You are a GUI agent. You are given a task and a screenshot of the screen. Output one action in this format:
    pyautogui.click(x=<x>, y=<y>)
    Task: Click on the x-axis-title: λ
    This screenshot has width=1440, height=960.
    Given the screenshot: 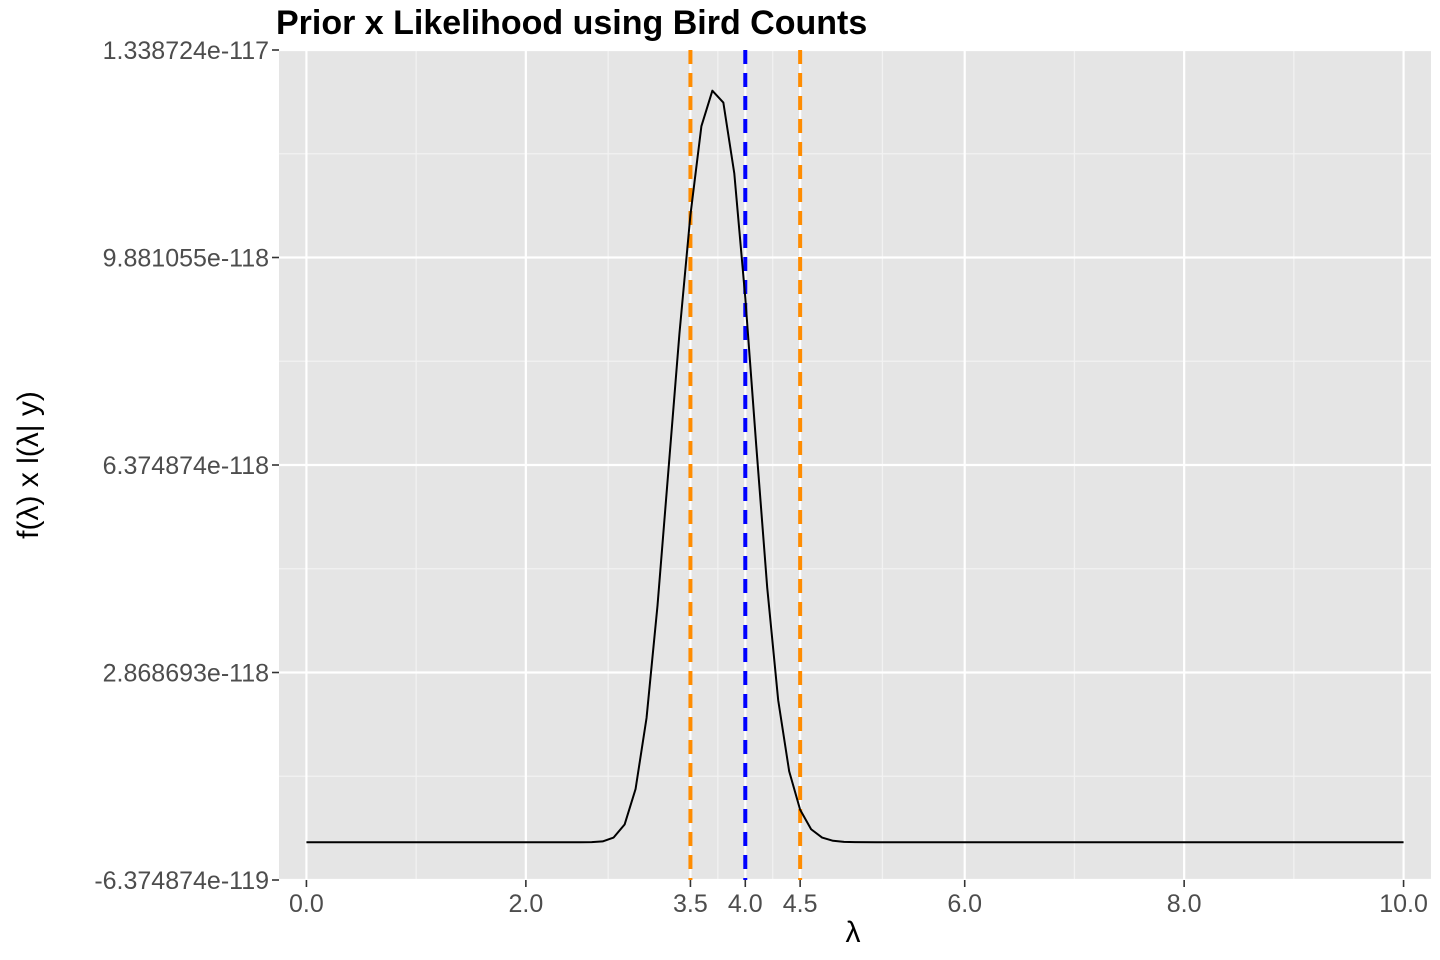 What is the action you would take?
    pyautogui.click(x=853, y=932)
    